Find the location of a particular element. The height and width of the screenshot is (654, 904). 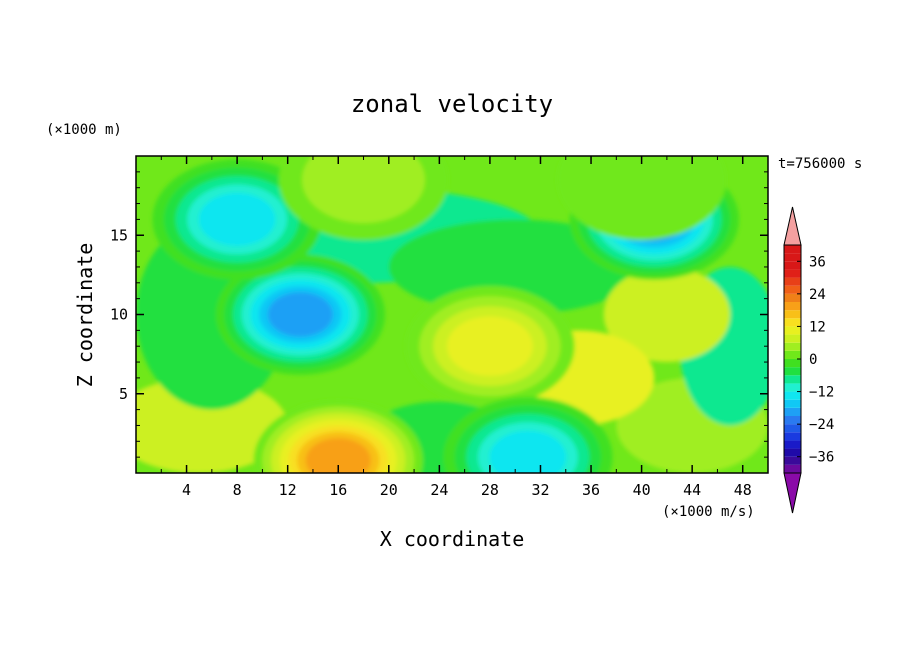

x-tick-label: 32 is located at coordinates (540, 490).